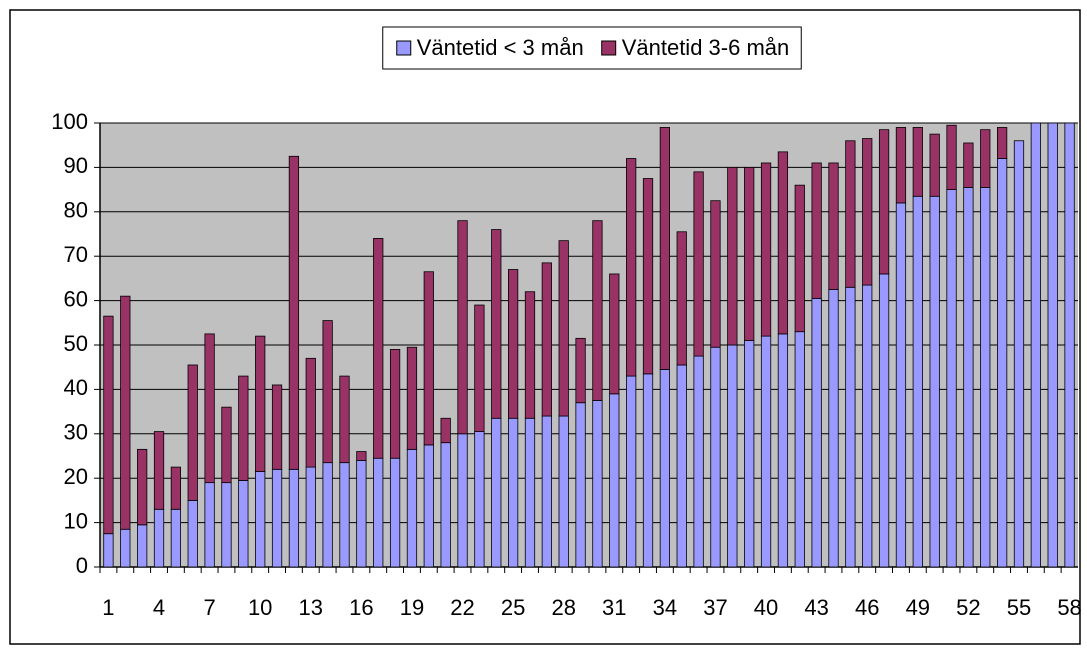  I want to click on legend-box, so click(592, 48).